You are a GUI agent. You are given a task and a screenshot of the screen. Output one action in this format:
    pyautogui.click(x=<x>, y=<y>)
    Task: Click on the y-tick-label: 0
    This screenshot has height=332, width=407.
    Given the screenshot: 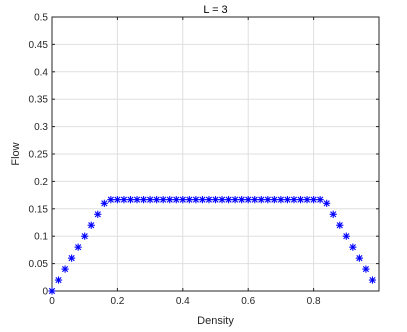 What is the action you would take?
    pyautogui.click(x=45, y=292)
    